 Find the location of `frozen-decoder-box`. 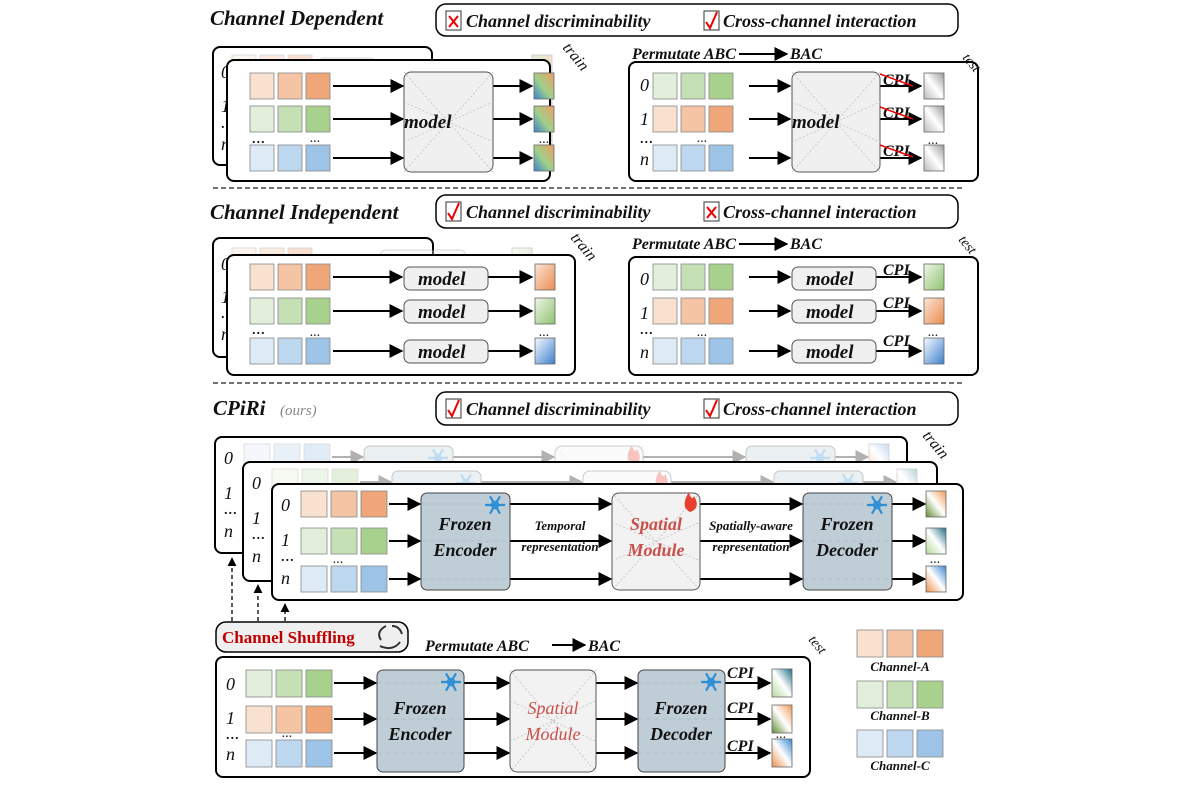

frozen-decoder-box is located at coordinates (847, 541).